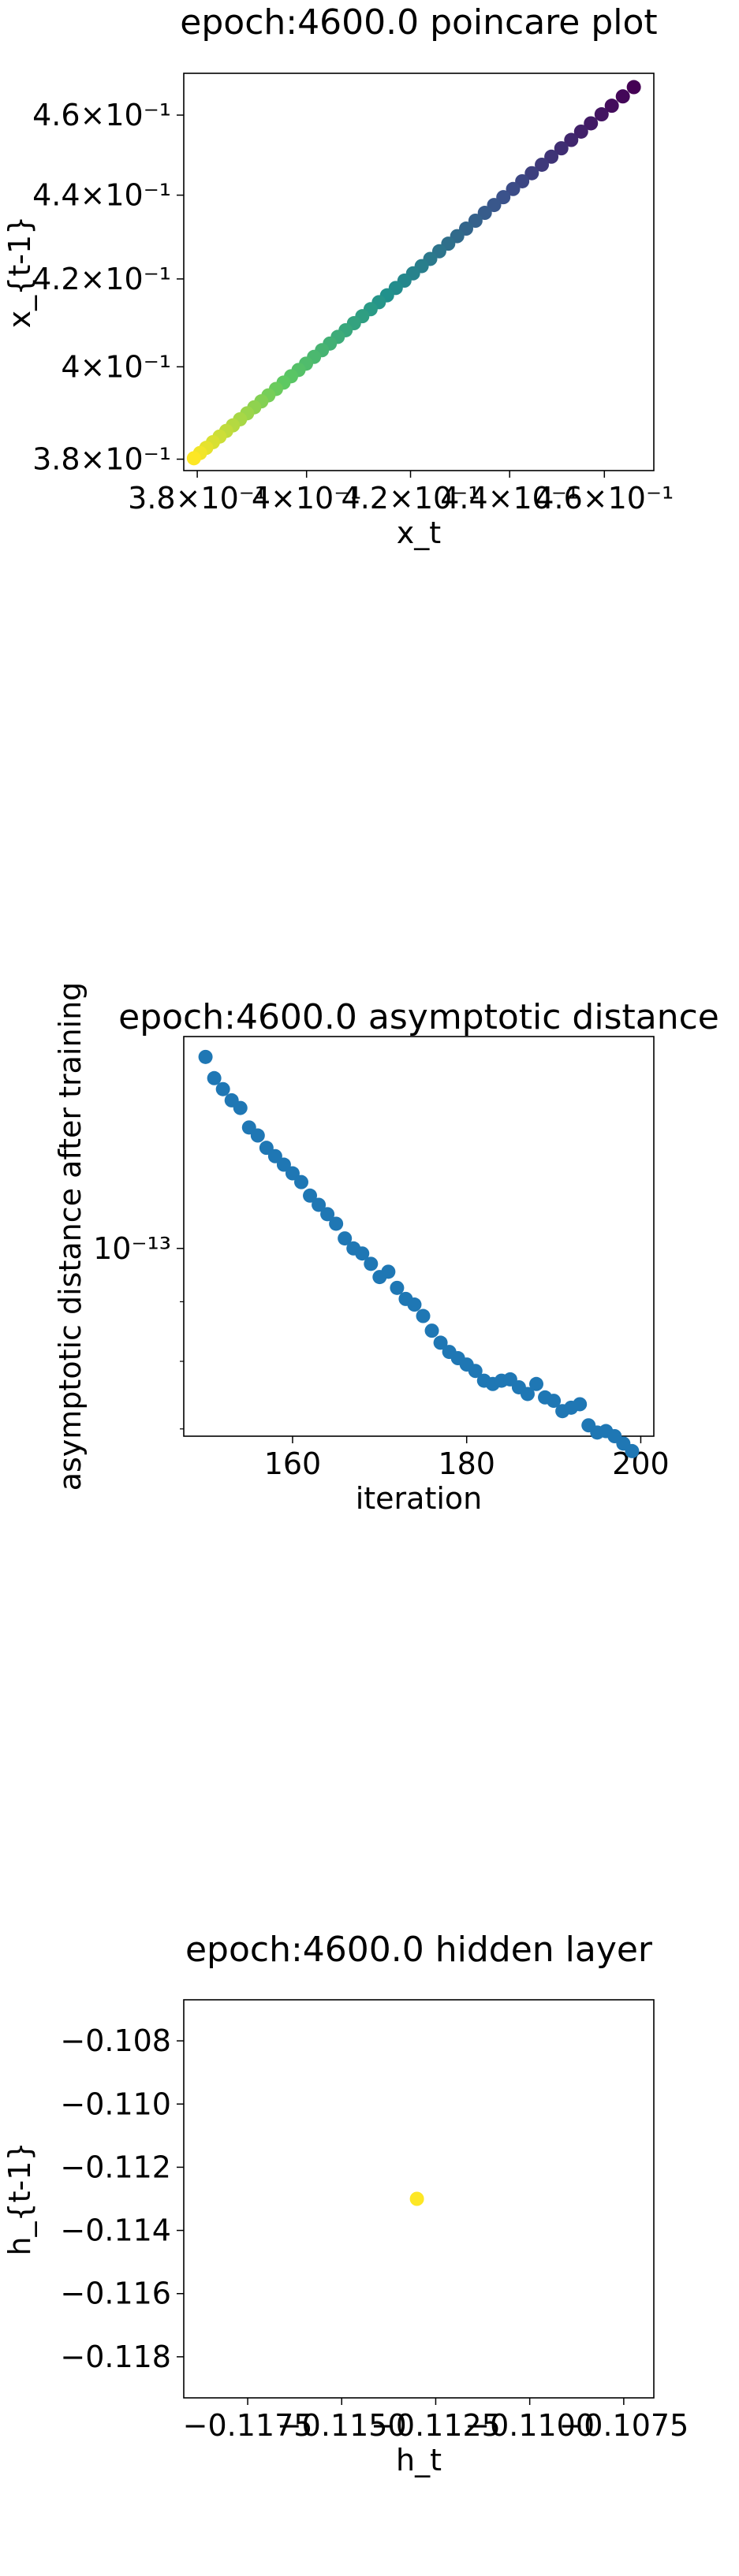 Image resolution: width=739 pixels, height=2576 pixels. What do you see at coordinates (132, 1248) in the screenshot?
I see `y-tick-label: 10⁻¹³` at bounding box center [132, 1248].